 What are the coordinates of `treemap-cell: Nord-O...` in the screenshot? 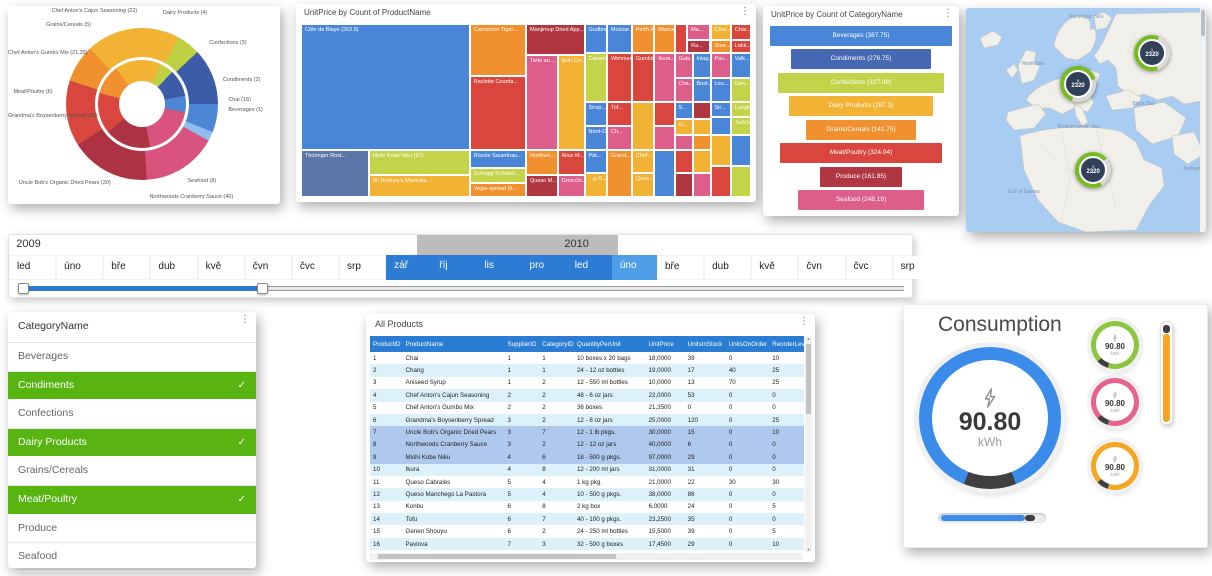 It's located at (595, 138).